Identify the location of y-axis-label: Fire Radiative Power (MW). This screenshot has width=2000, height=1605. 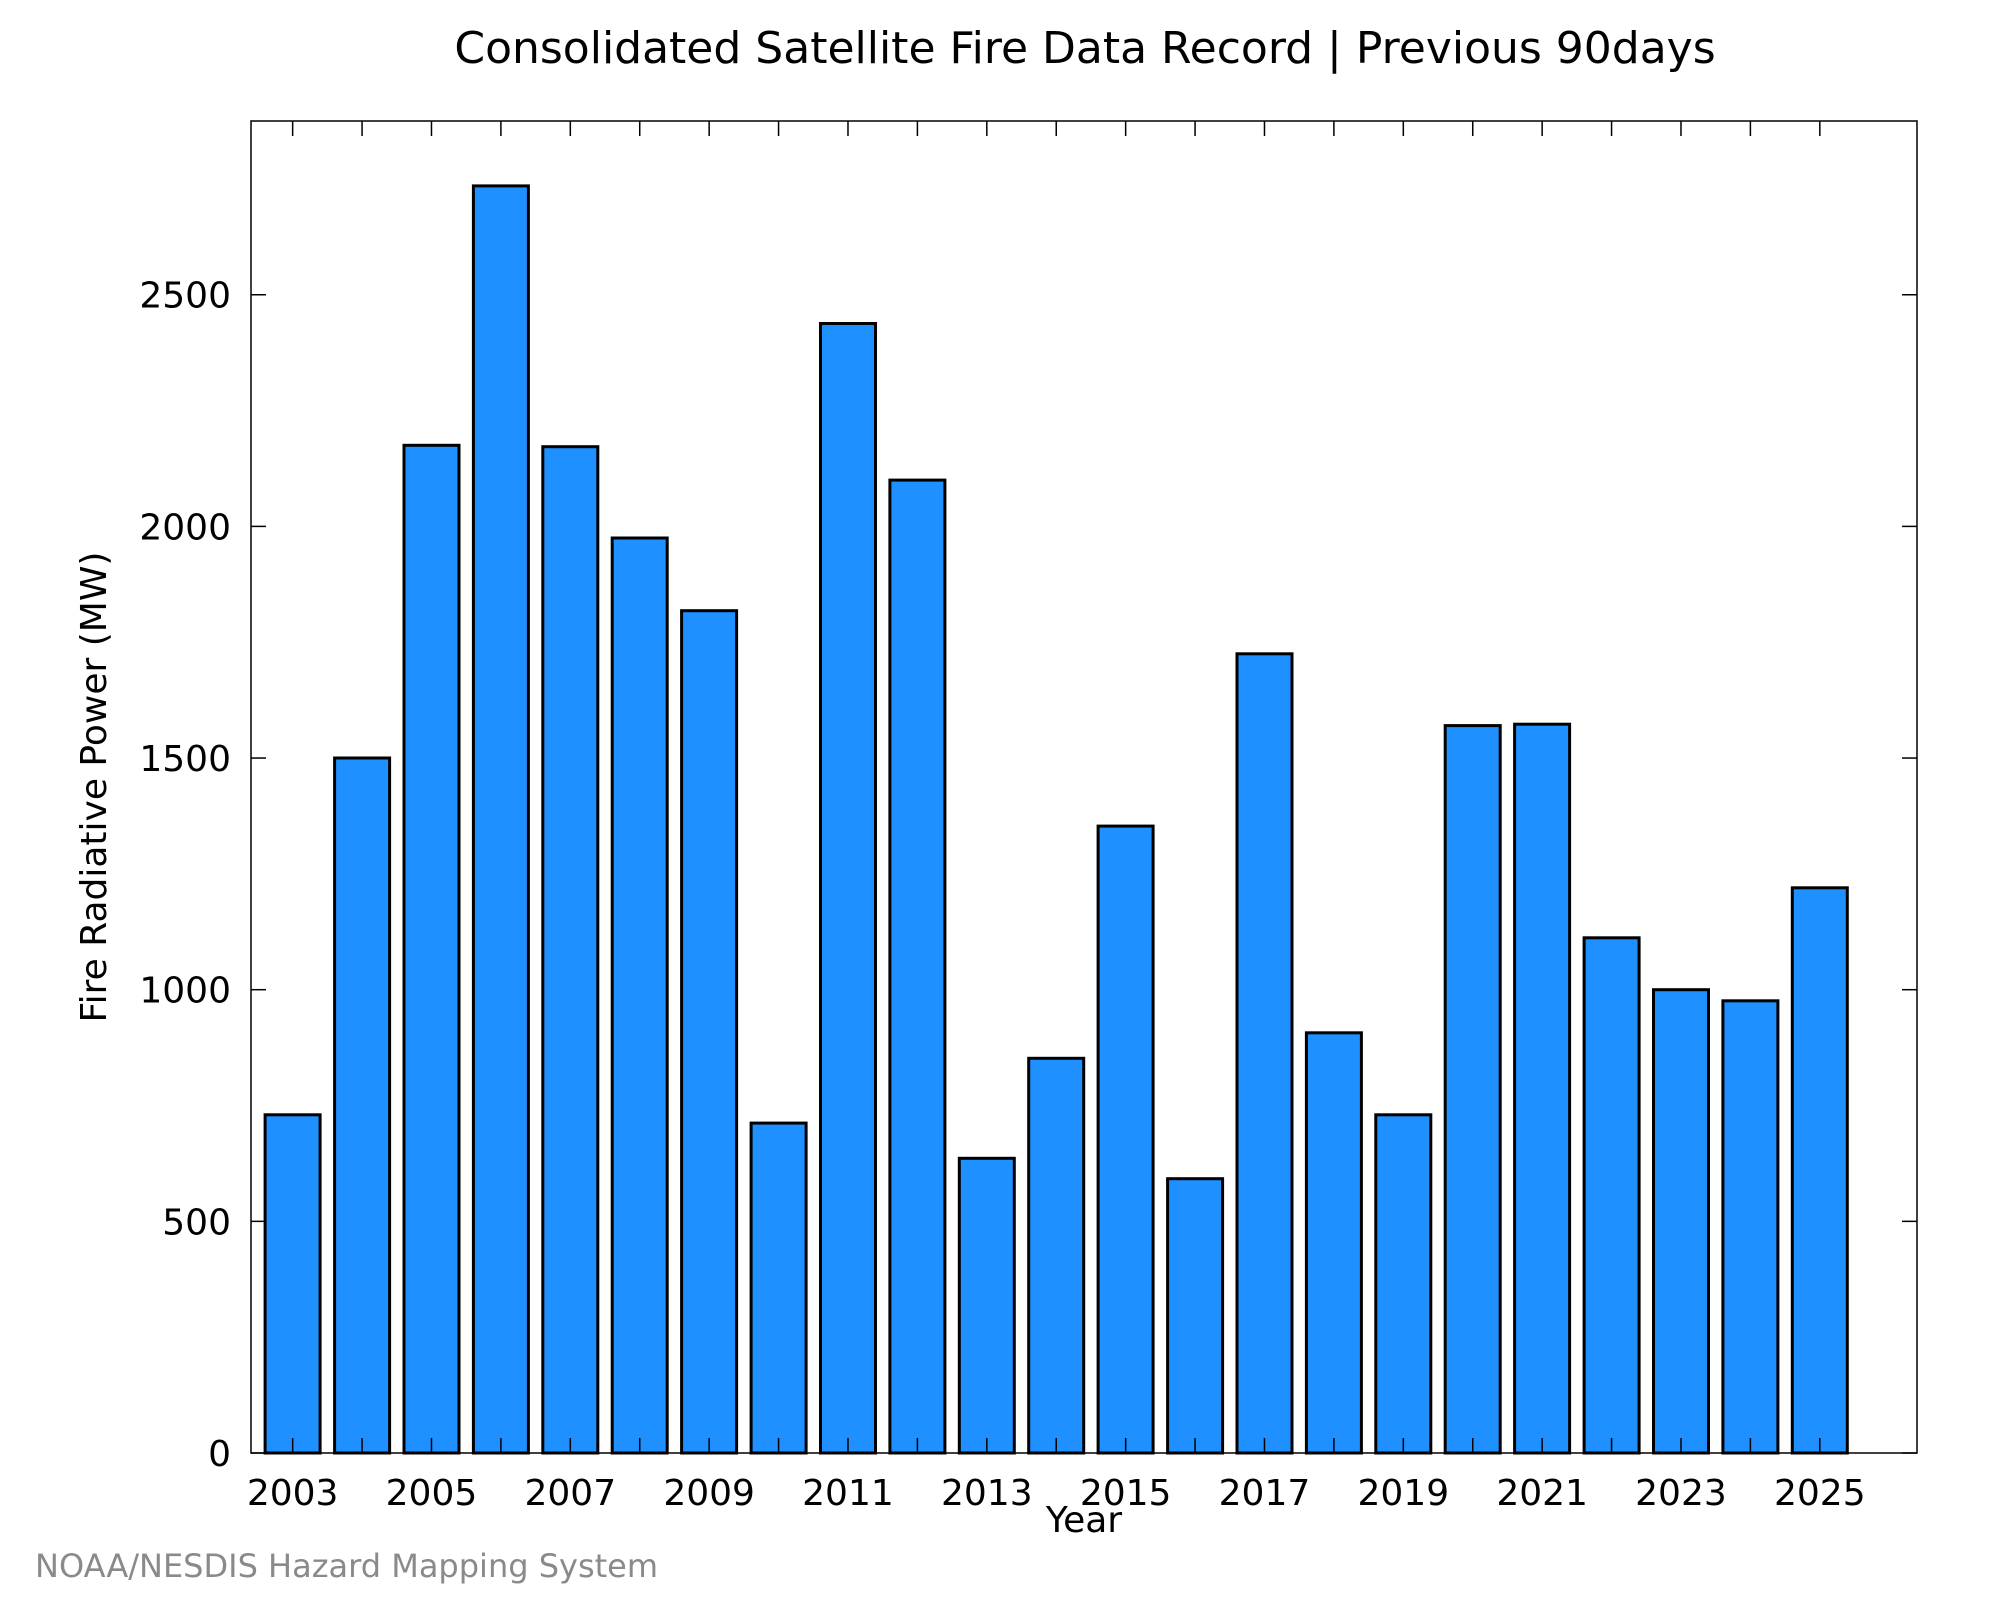
(94, 787).